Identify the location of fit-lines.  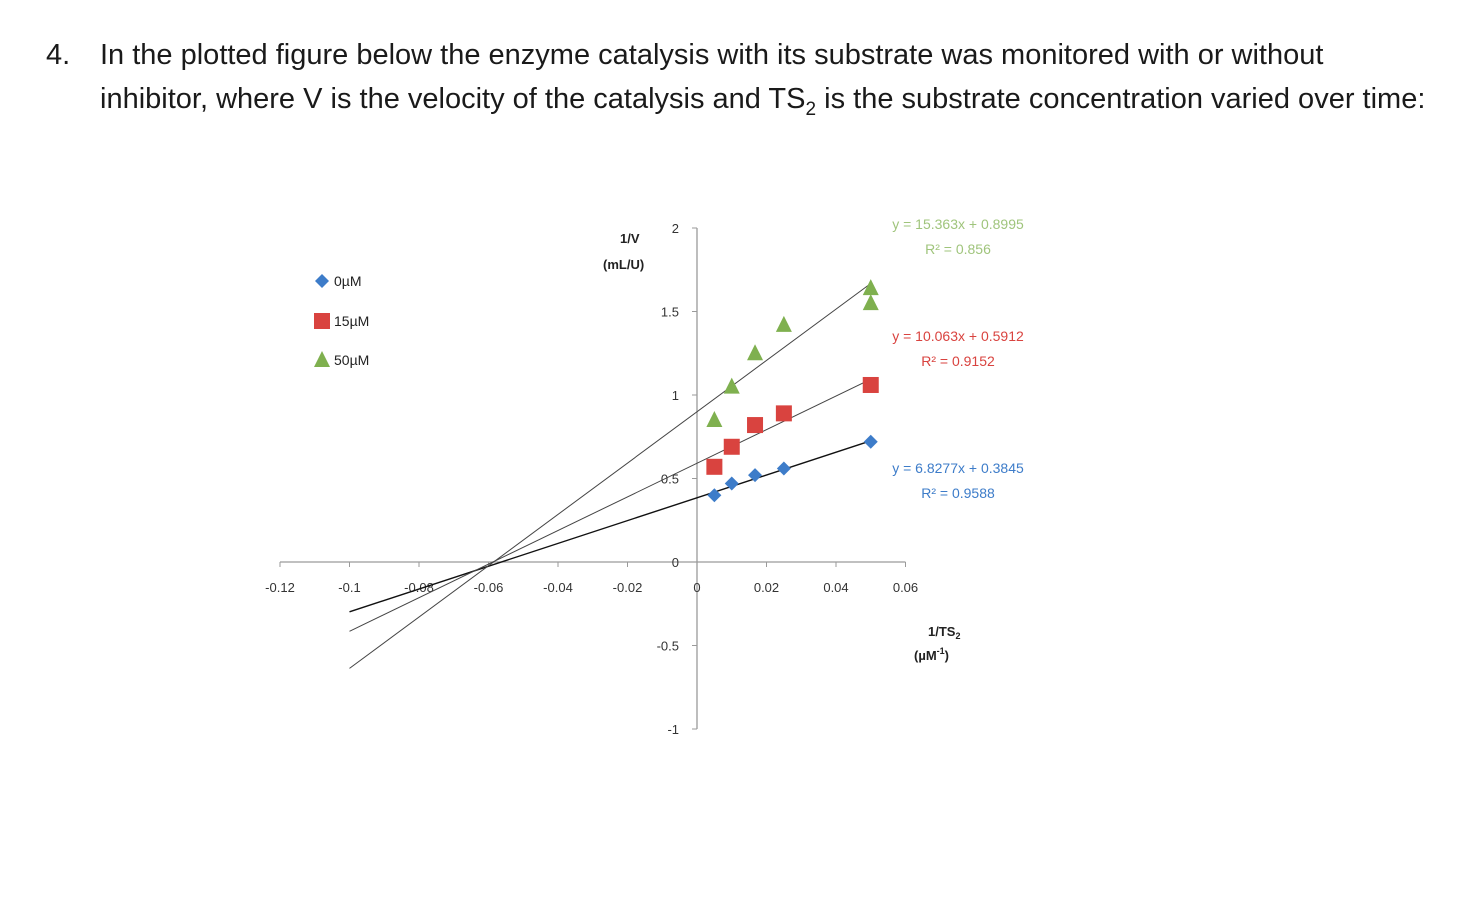
(610, 476).